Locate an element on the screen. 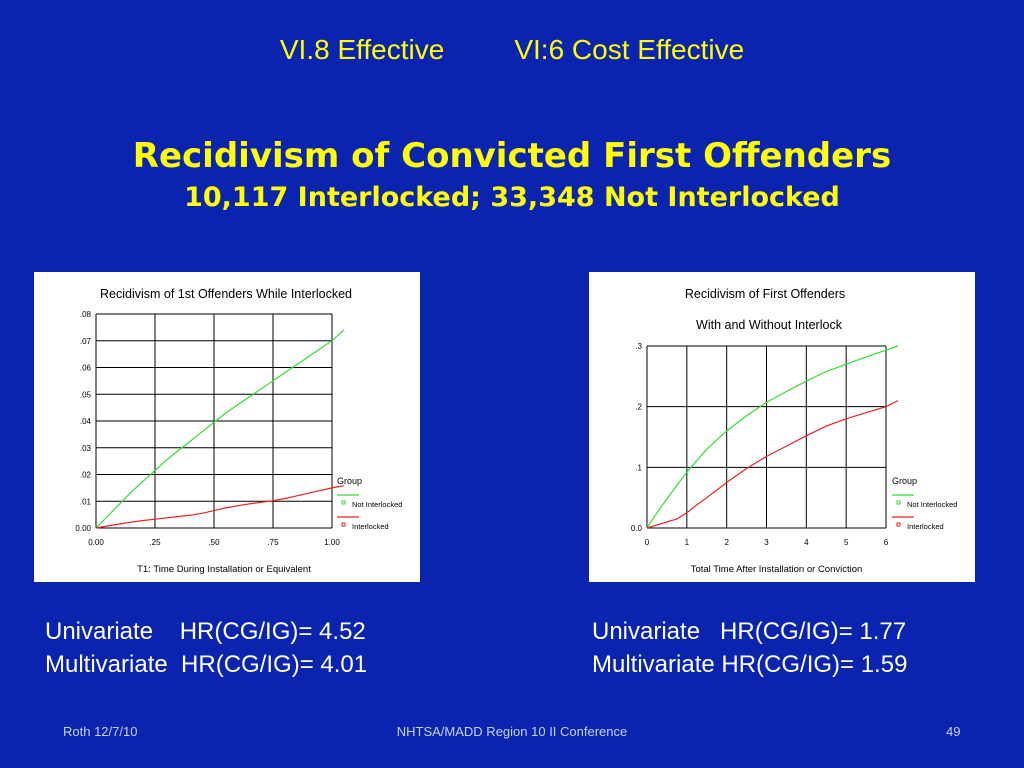 This screenshot has height=768, width=1024. x-tick-label: 5 is located at coordinates (846, 542).